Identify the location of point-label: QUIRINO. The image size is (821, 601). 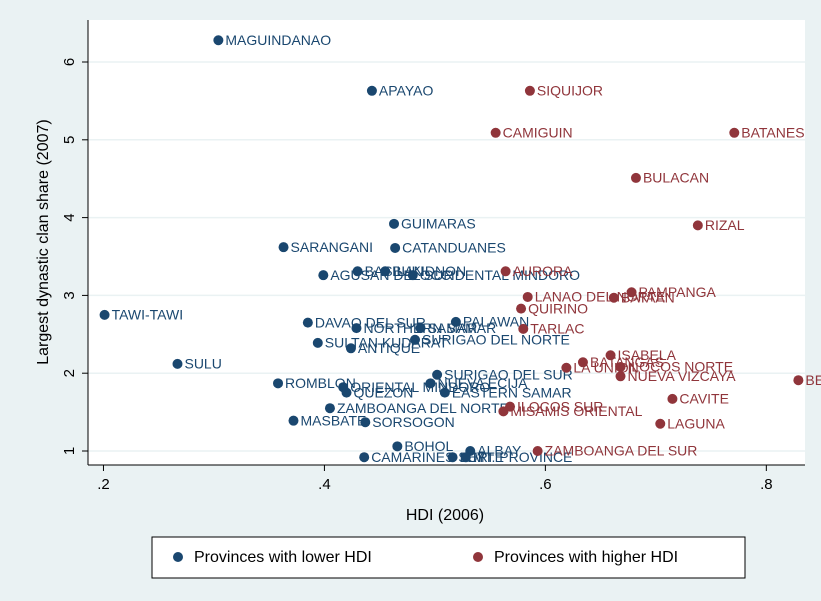
(558, 308).